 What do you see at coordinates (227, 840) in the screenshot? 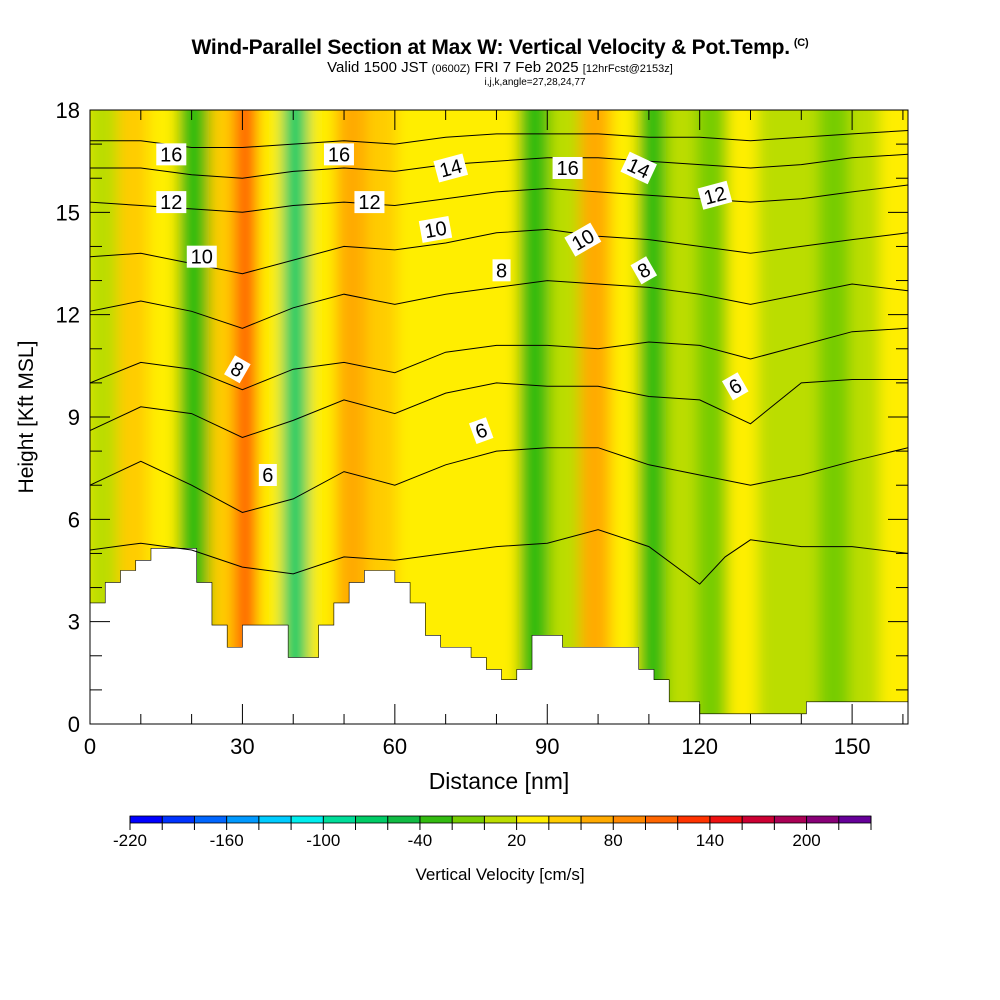
I see `colorbar-tick-label: -160` at bounding box center [227, 840].